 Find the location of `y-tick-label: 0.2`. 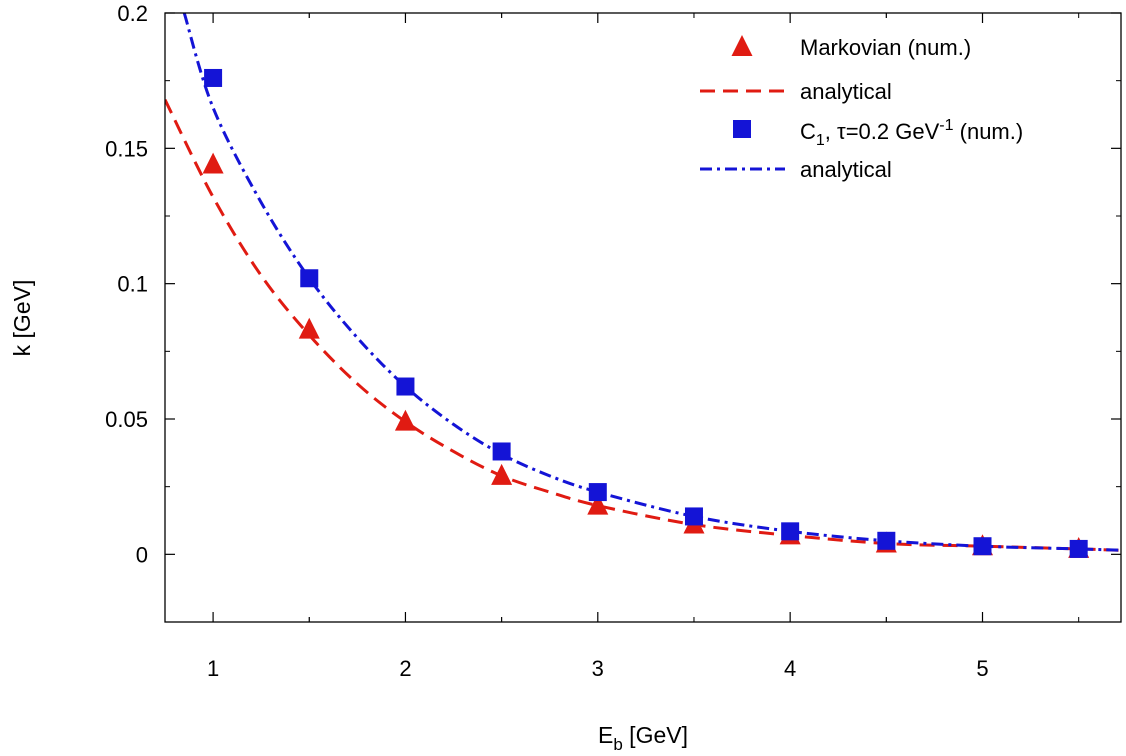

y-tick-label: 0.2 is located at coordinates (132, 13).